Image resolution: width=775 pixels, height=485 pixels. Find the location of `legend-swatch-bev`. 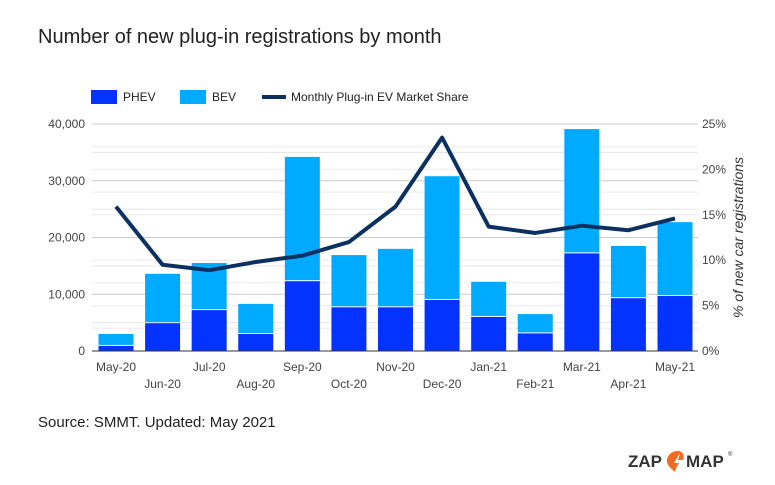

legend-swatch-bev is located at coordinates (193, 97).